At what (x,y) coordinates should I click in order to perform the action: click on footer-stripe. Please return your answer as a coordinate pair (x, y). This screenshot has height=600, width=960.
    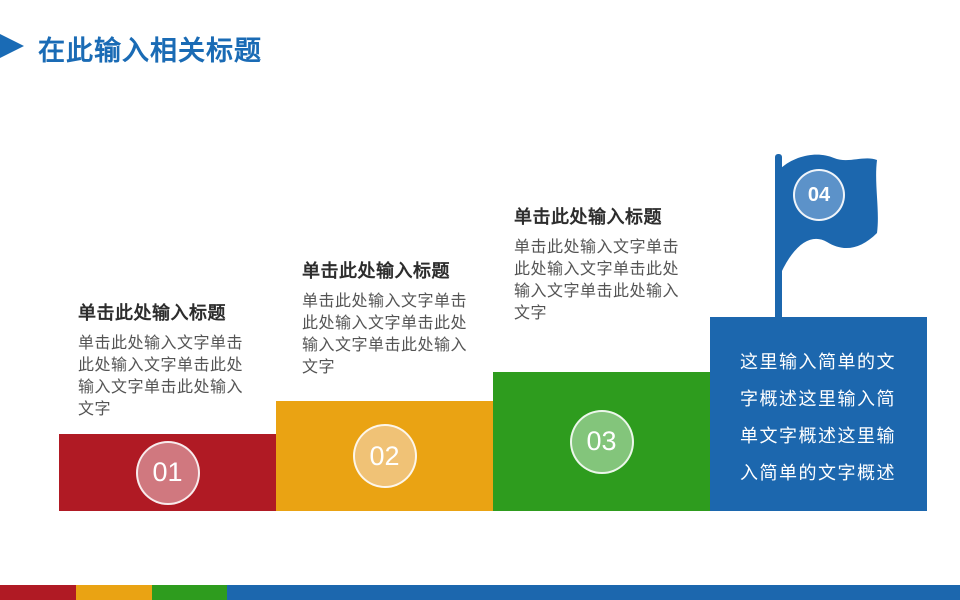
    Looking at the image, I should click on (480, 592).